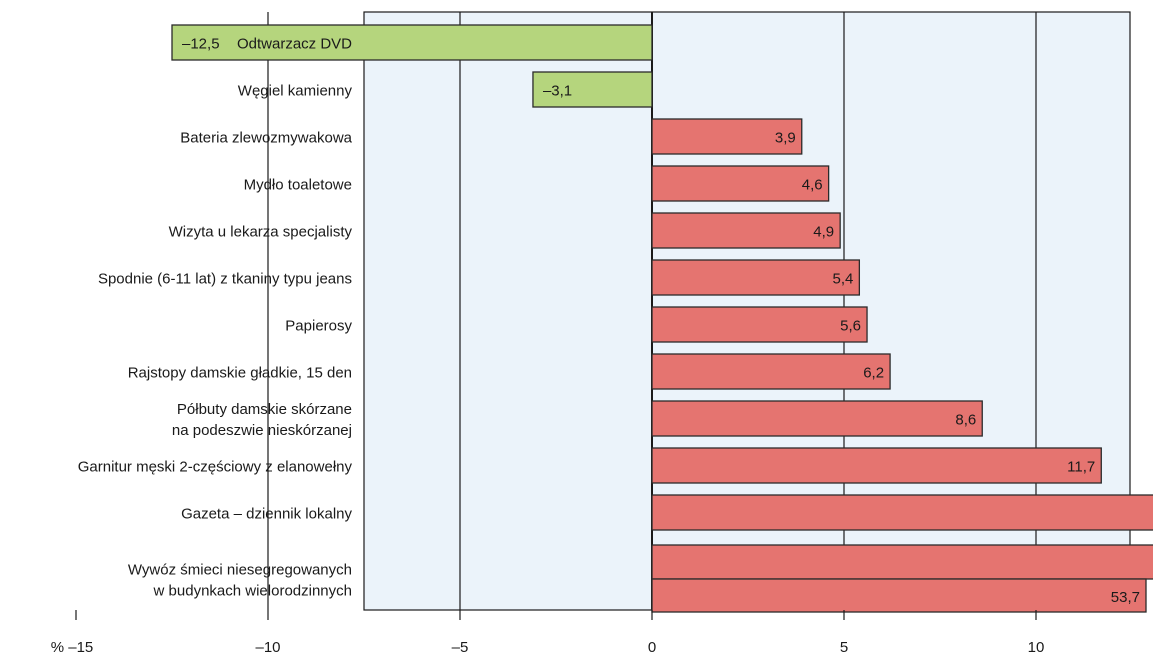 The width and height of the screenshot is (1153, 667). Describe the element at coordinates (1036, 647) in the screenshot. I see `x-tick-label: 10` at that location.